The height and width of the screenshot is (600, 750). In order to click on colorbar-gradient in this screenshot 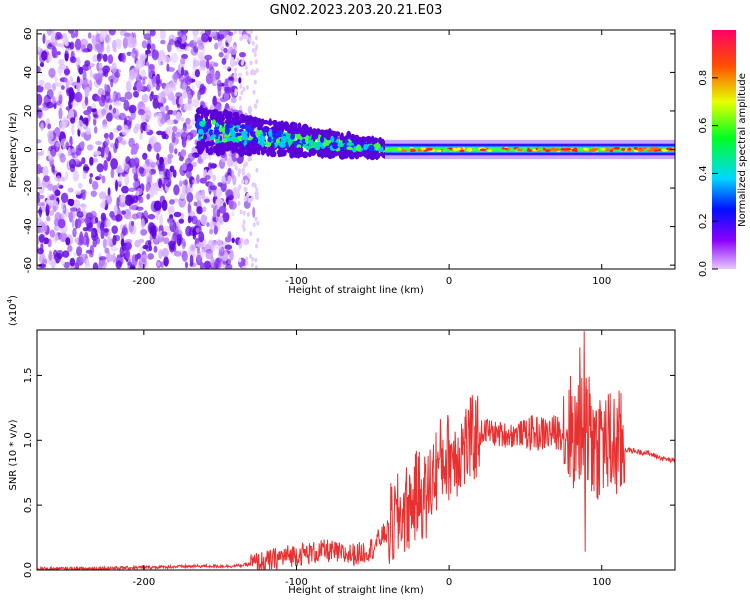, I will do `click(724, 149)`.